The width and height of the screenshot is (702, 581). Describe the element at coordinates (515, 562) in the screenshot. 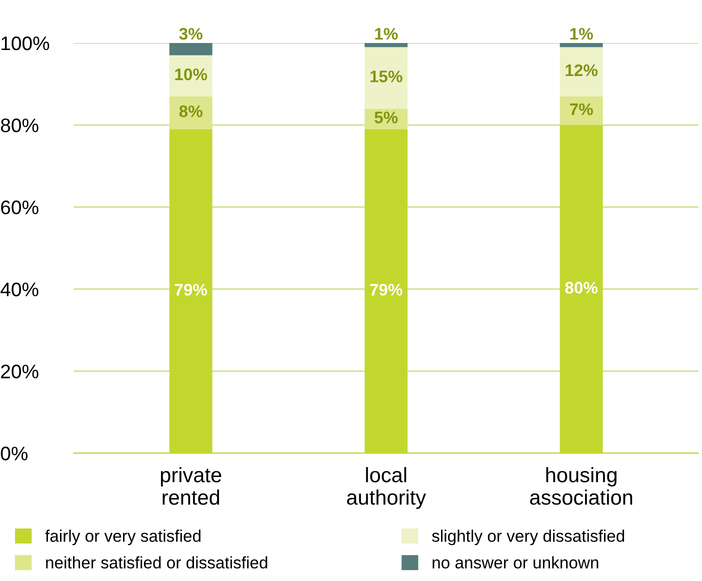

I see `legend-label: no answer or unknown` at that location.